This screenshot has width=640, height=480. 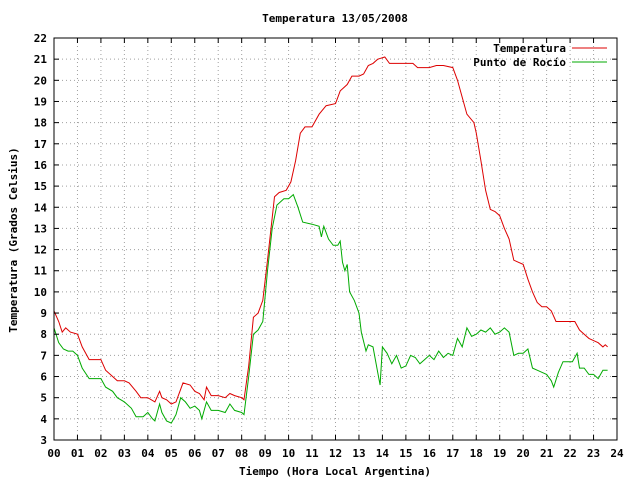 What do you see at coordinates (43, 355) in the screenshot?
I see `y-tick-label: 7` at bounding box center [43, 355].